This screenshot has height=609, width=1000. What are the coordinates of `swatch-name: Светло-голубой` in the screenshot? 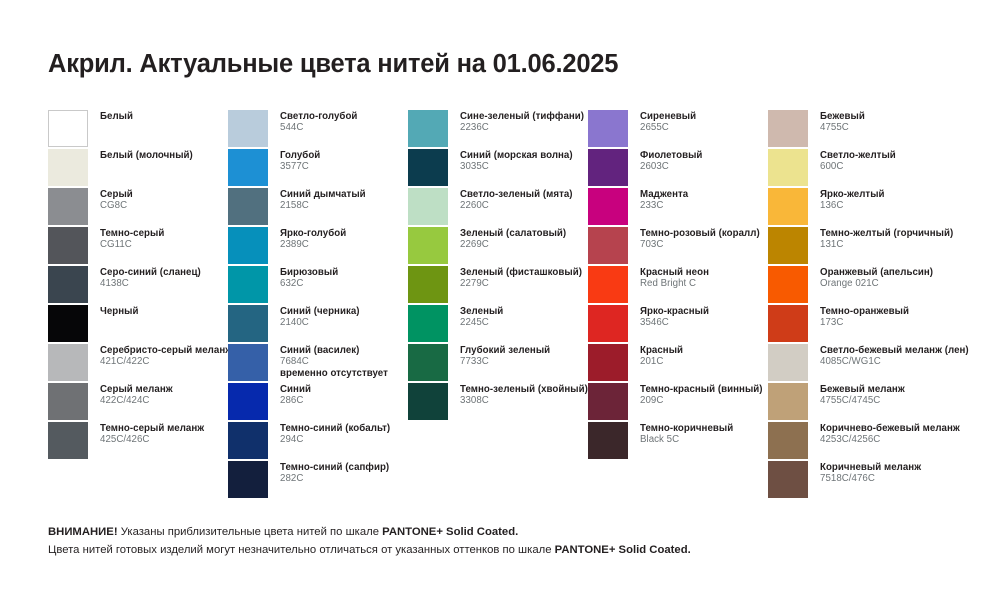 It's located at (319, 116).